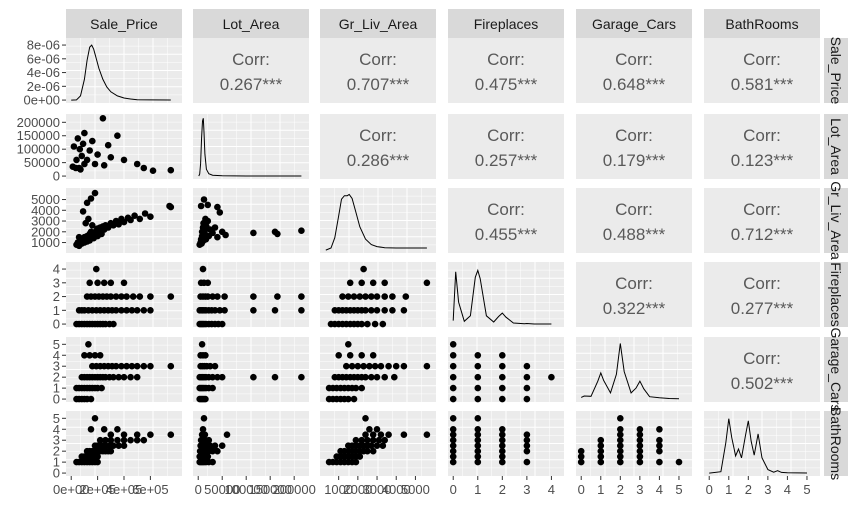  Describe the element at coordinates (38, 149) in the screenshot. I see `y-tick-label: 100000` at that location.